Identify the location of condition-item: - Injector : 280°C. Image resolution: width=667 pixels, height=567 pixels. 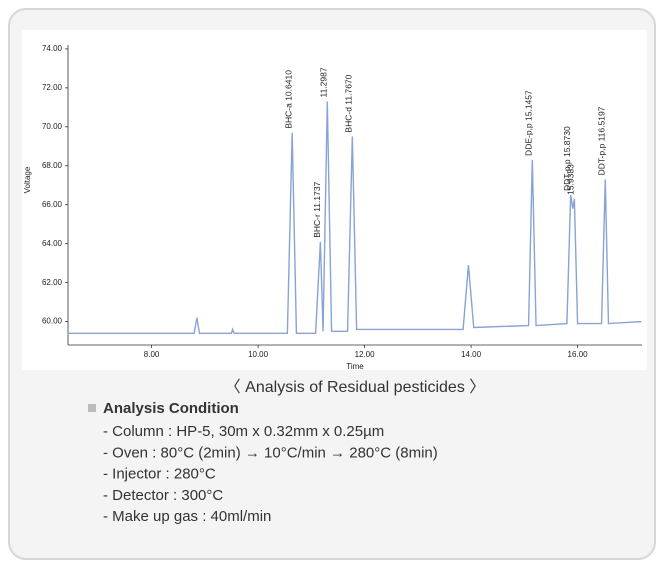
(159, 474).